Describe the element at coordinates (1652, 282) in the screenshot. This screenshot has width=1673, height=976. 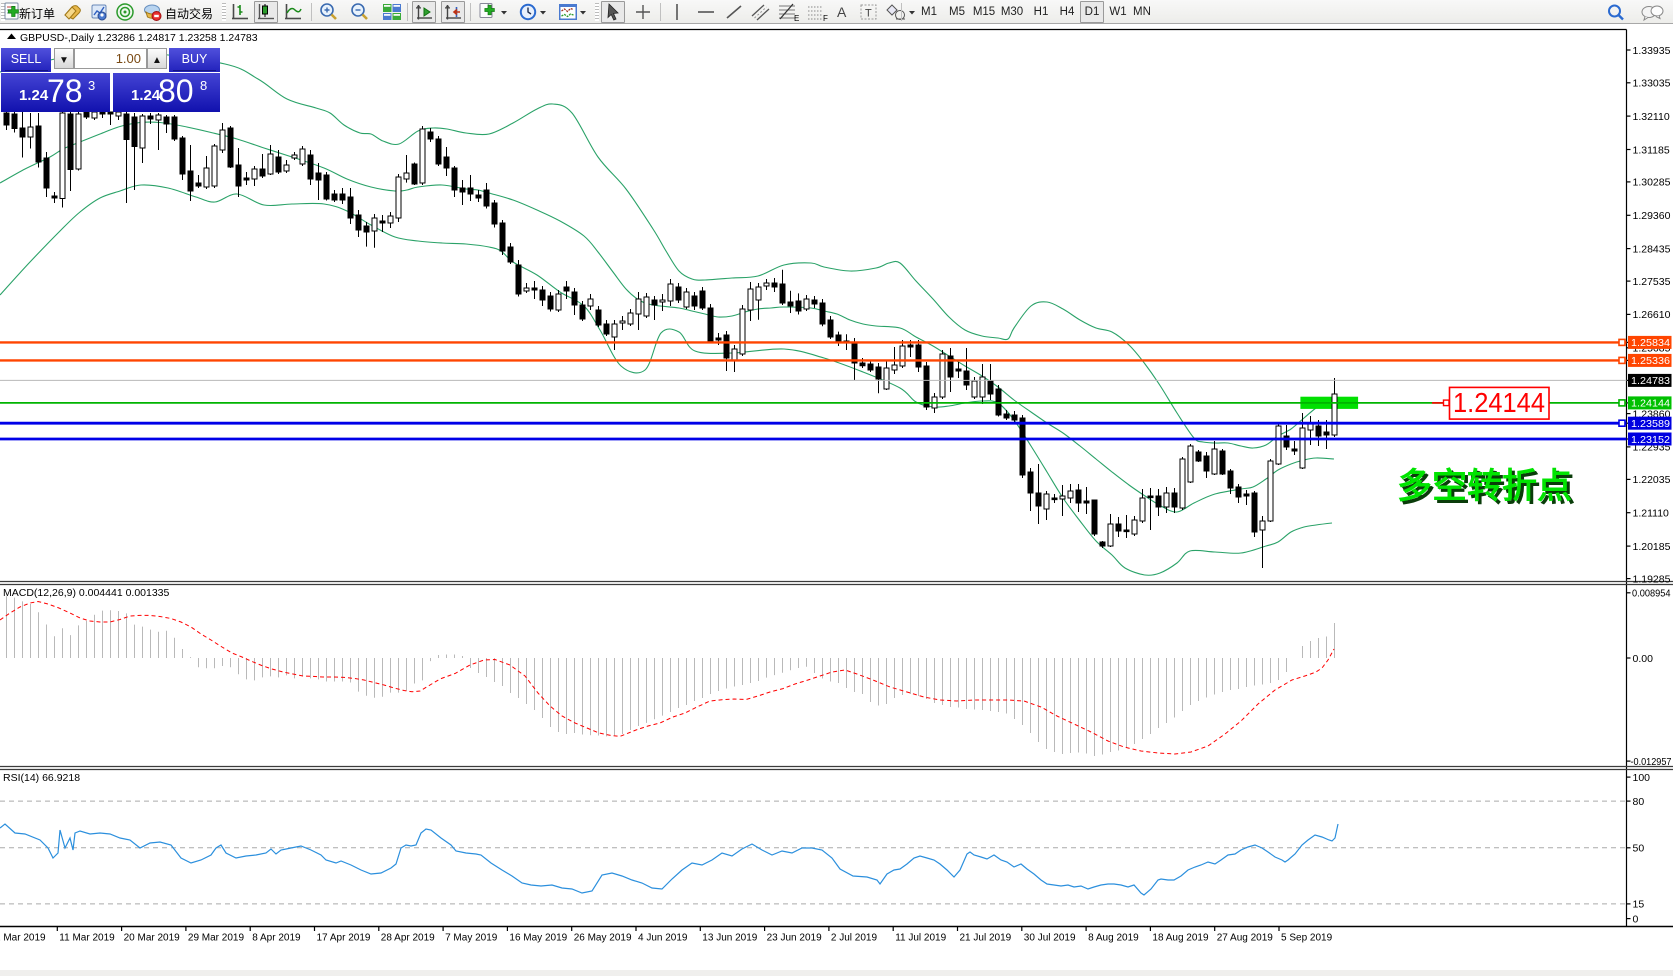
I see `svg-text: 1.27535` at that location.